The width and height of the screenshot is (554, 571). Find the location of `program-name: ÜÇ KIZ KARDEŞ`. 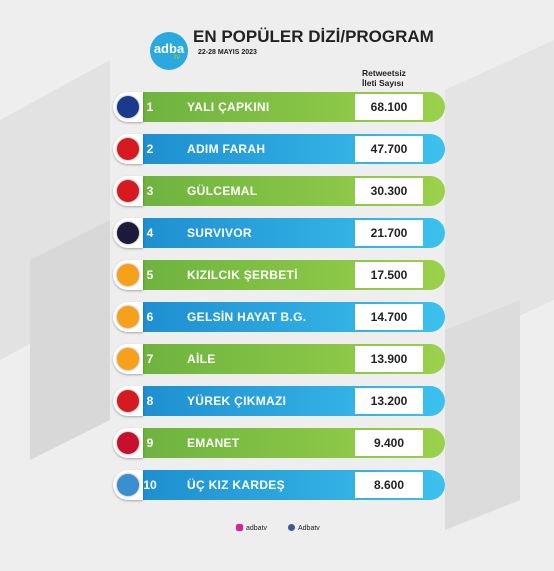

program-name: ÜÇ KIZ KARDEŞ is located at coordinates (236, 485).